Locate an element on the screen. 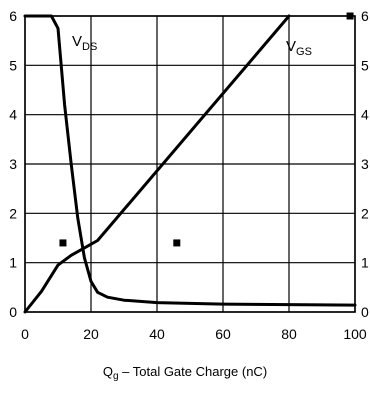 This screenshot has width=370, height=395. x-tick-label: 40 is located at coordinates (157, 334).